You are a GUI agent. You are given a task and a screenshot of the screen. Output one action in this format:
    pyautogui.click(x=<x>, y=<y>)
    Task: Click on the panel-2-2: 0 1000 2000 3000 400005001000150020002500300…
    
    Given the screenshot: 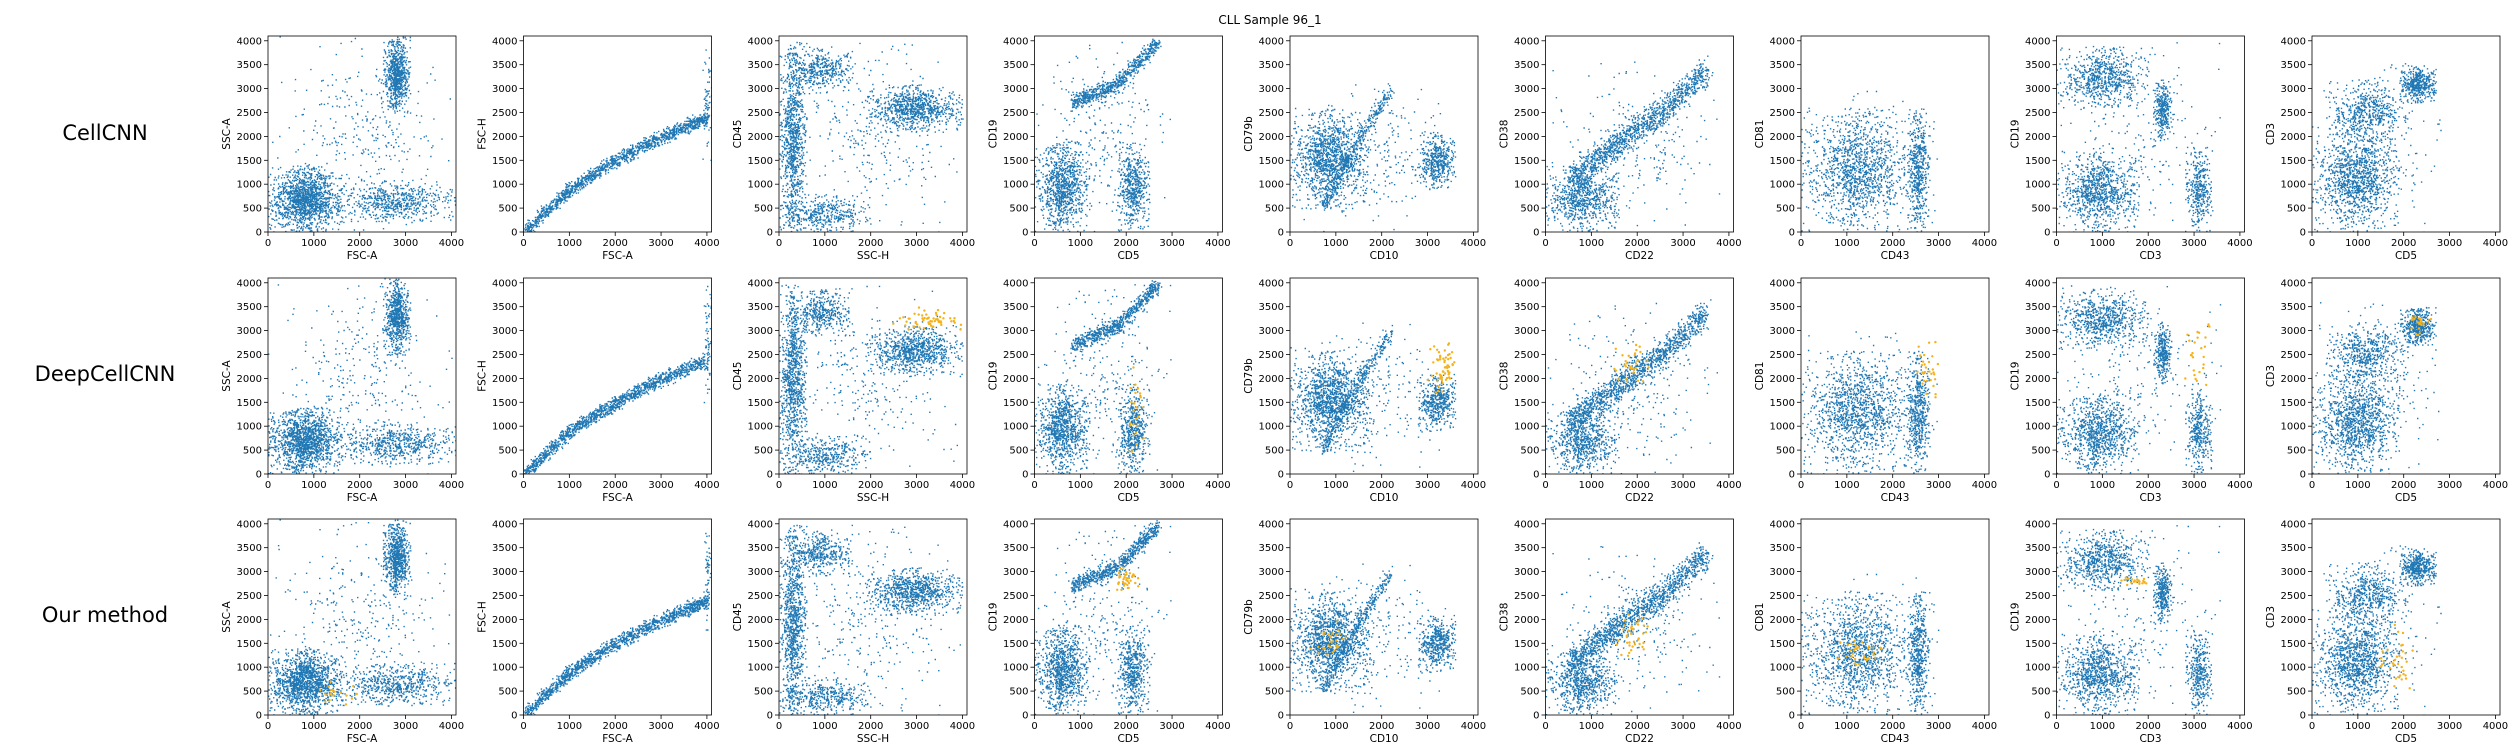 What is the action you would take?
    pyautogui.click(x=853, y=632)
    